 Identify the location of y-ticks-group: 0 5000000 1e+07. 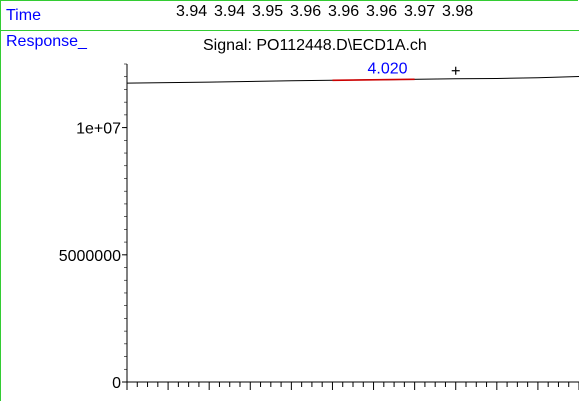
(93, 227).